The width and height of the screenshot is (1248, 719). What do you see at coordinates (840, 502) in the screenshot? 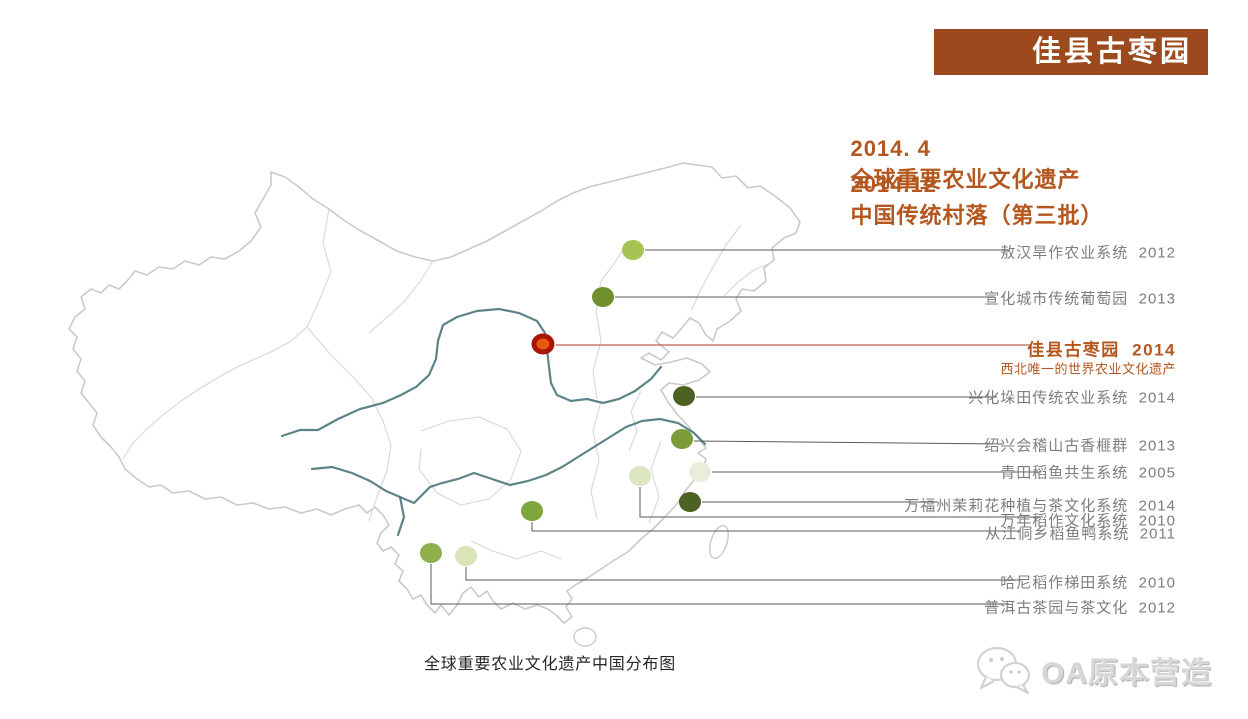
I see `leader-line-wannian` at bounding box center [840, 502].